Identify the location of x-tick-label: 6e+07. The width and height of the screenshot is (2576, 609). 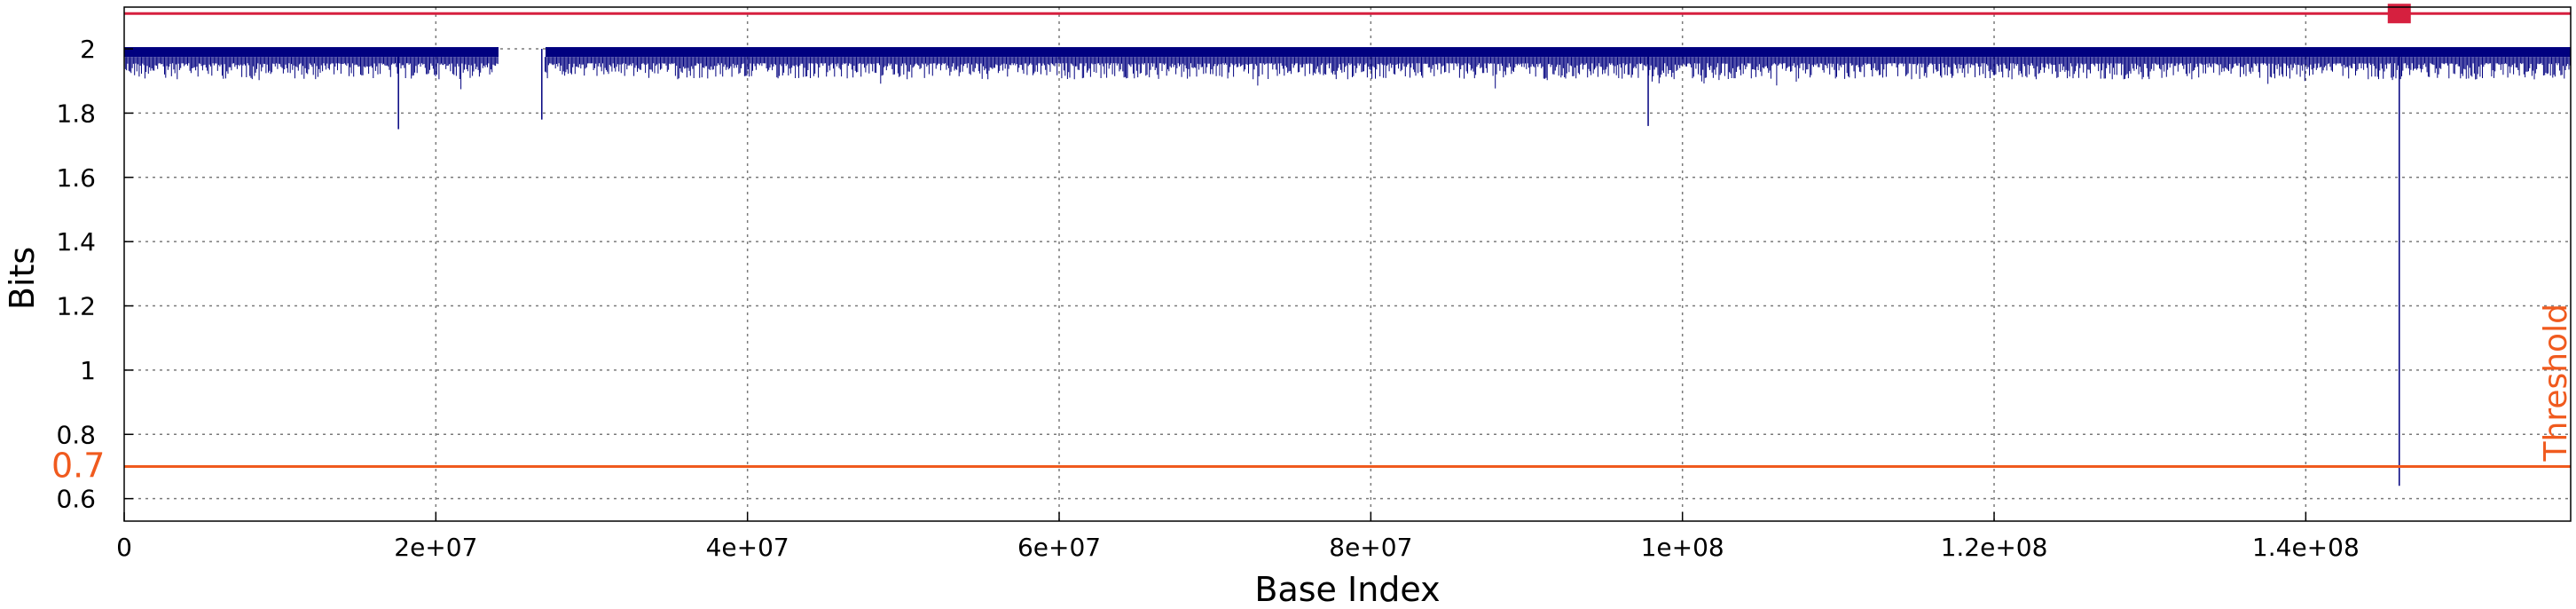
(1059, 547).